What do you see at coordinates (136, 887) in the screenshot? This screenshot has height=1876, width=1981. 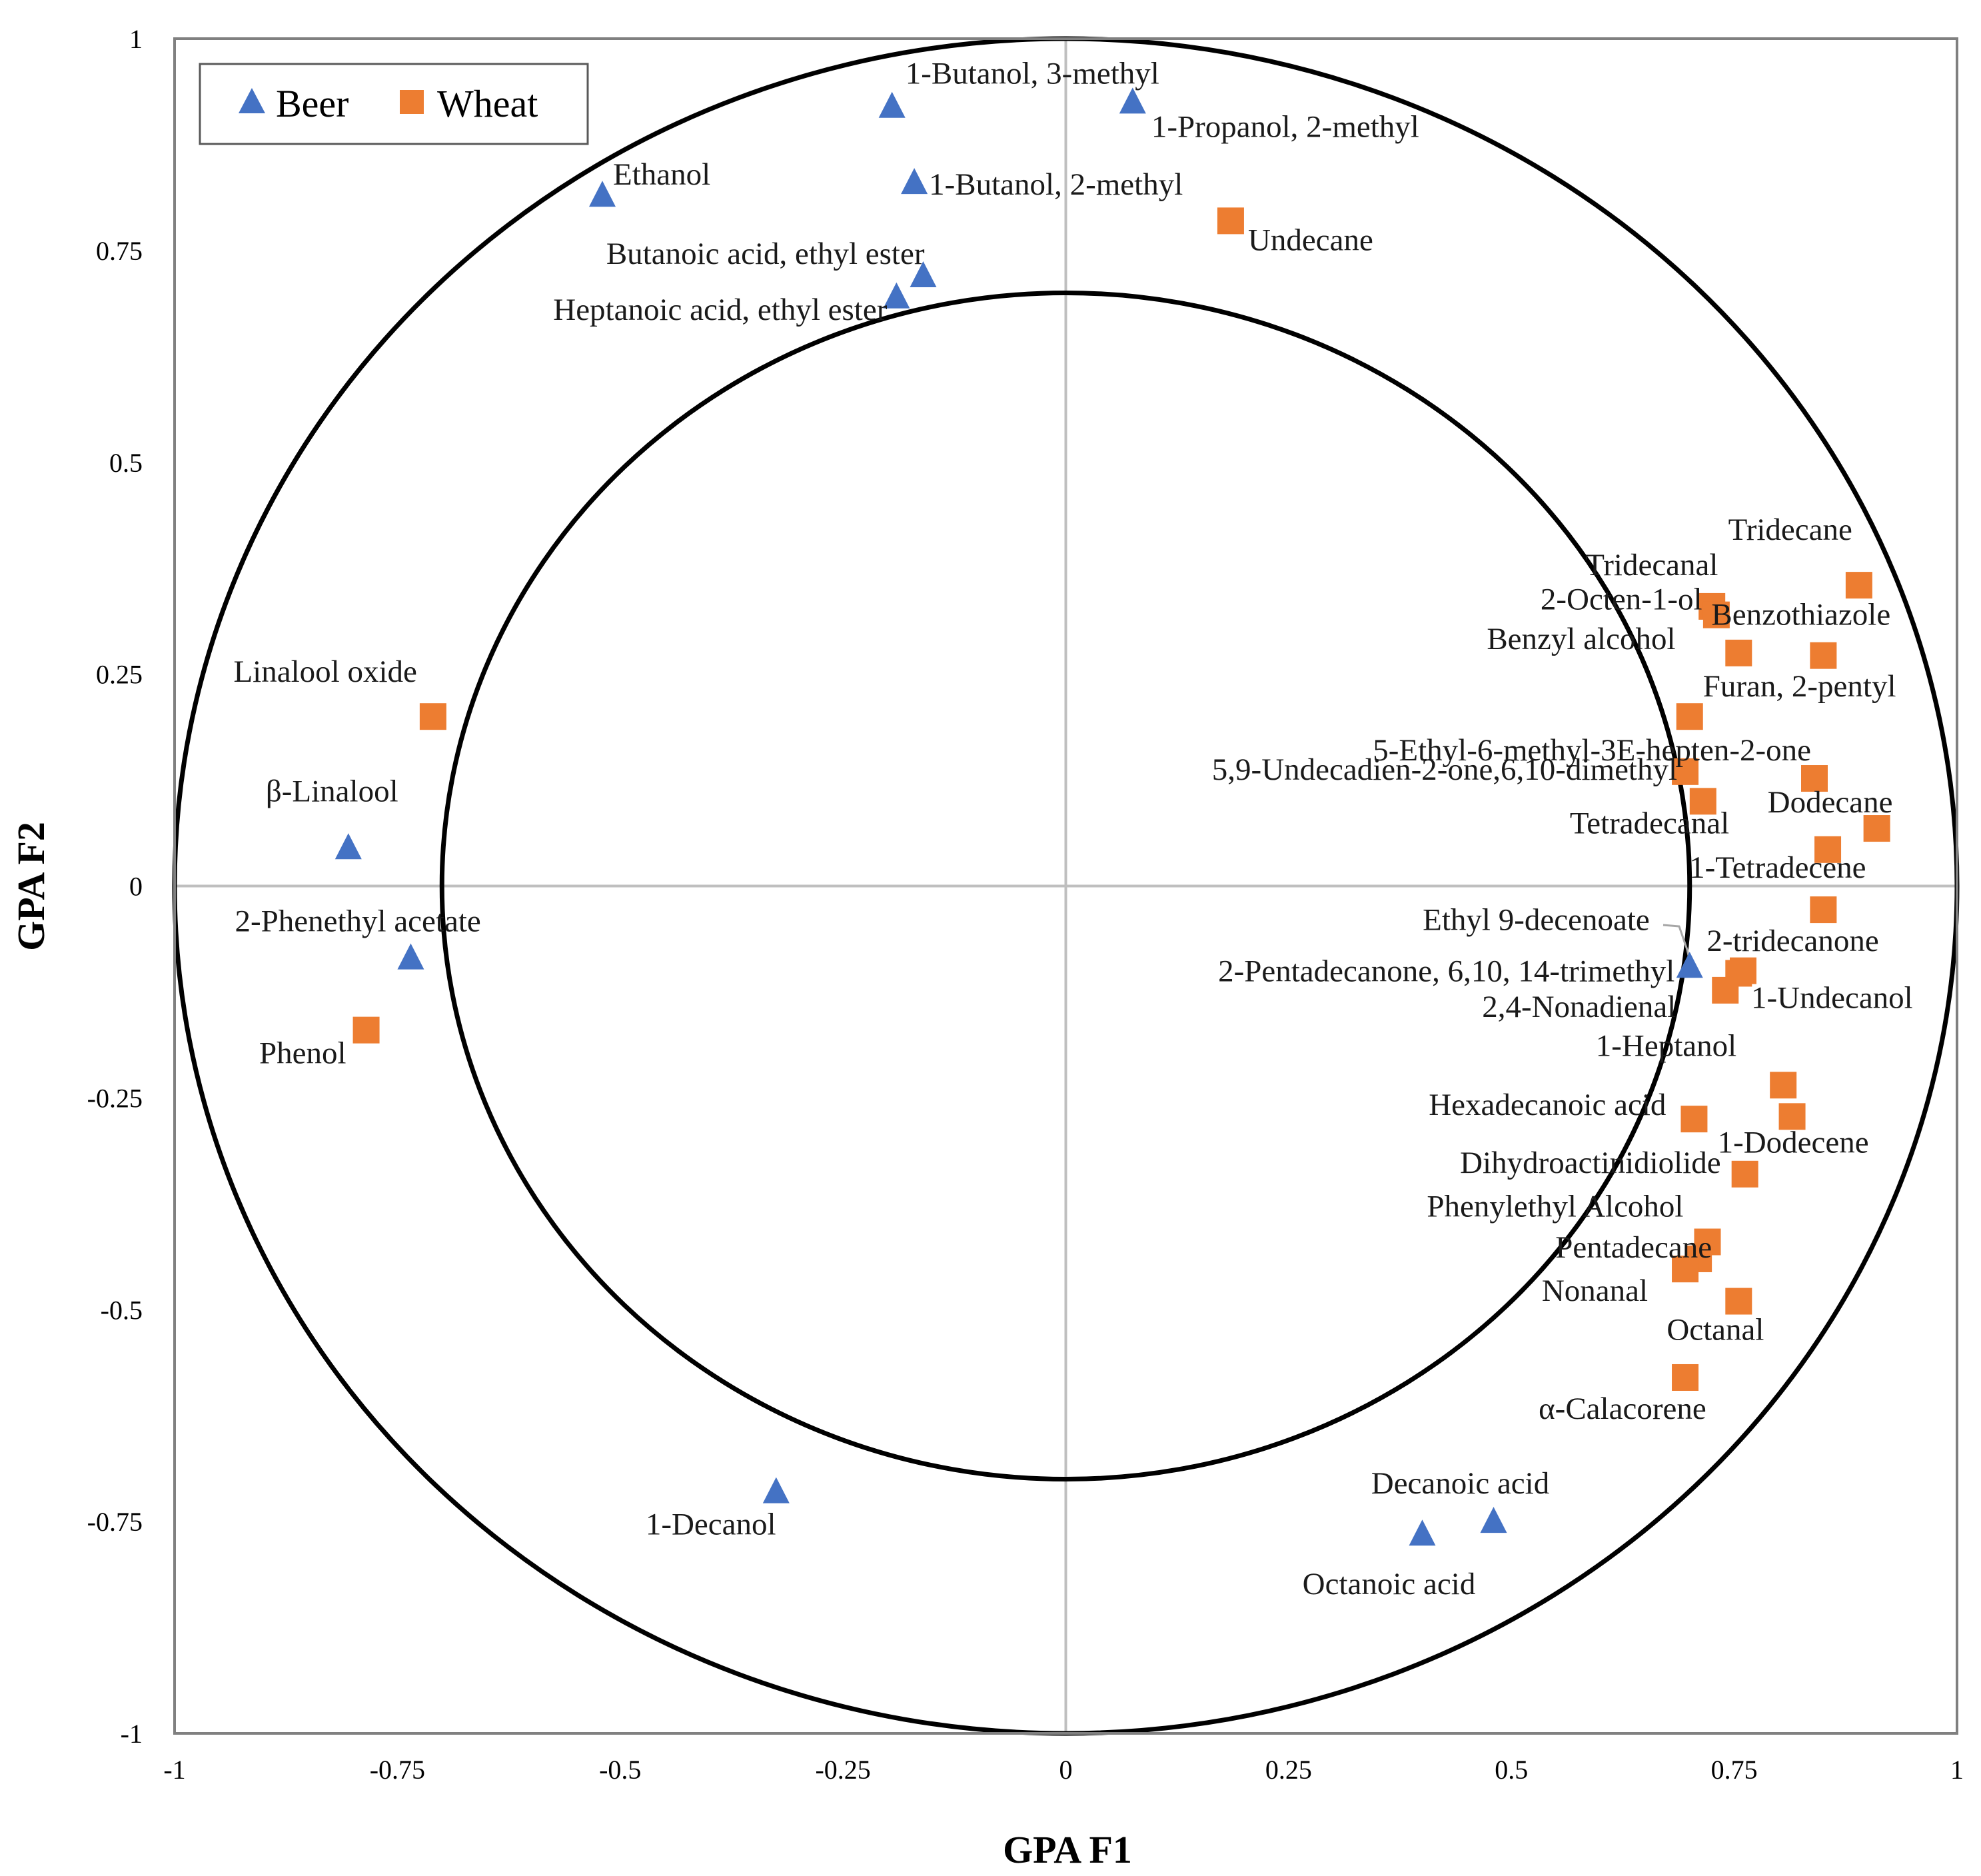 I see `y-tick-label: 0` at bounding box center [136, 887].